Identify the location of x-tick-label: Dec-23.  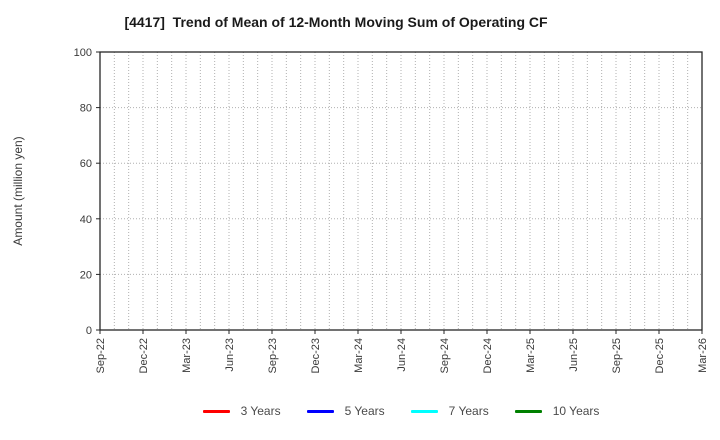
(316, 355).